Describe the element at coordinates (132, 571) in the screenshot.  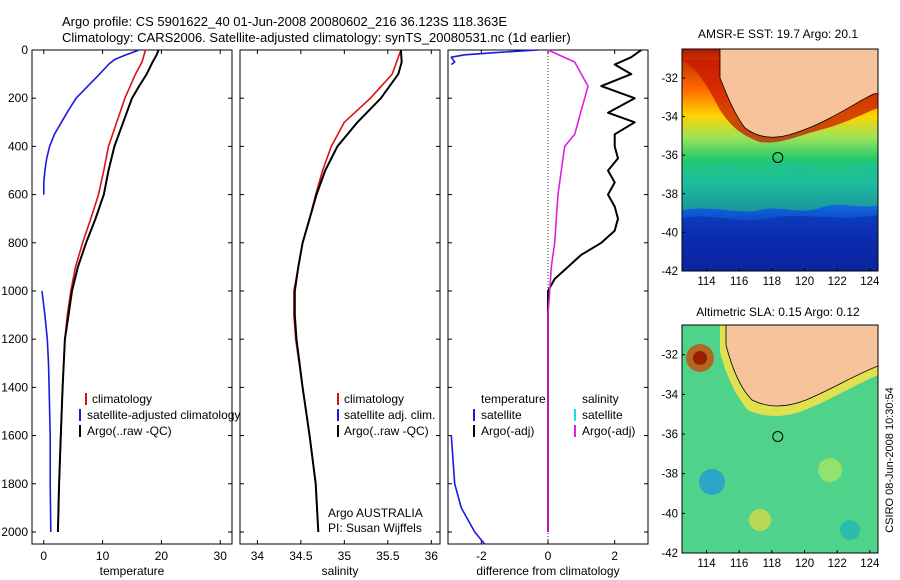
I see `temperature-xlabel: temperature` at that location.